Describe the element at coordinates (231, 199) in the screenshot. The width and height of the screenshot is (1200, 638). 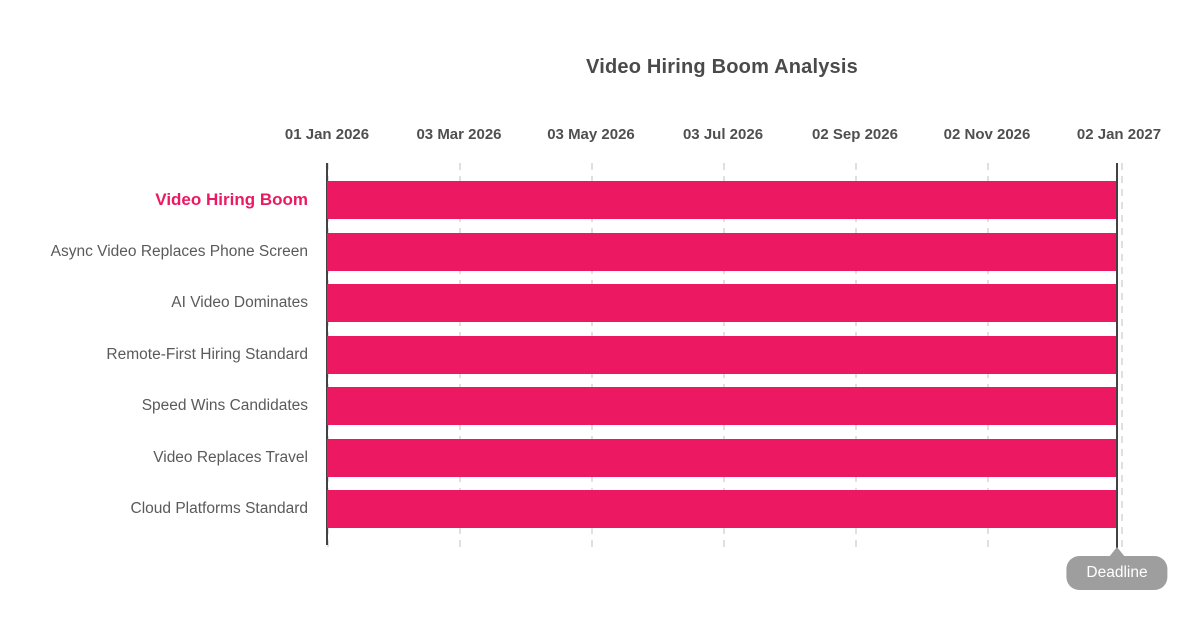
I see `row-label: Video Hiring Boom` at that location.